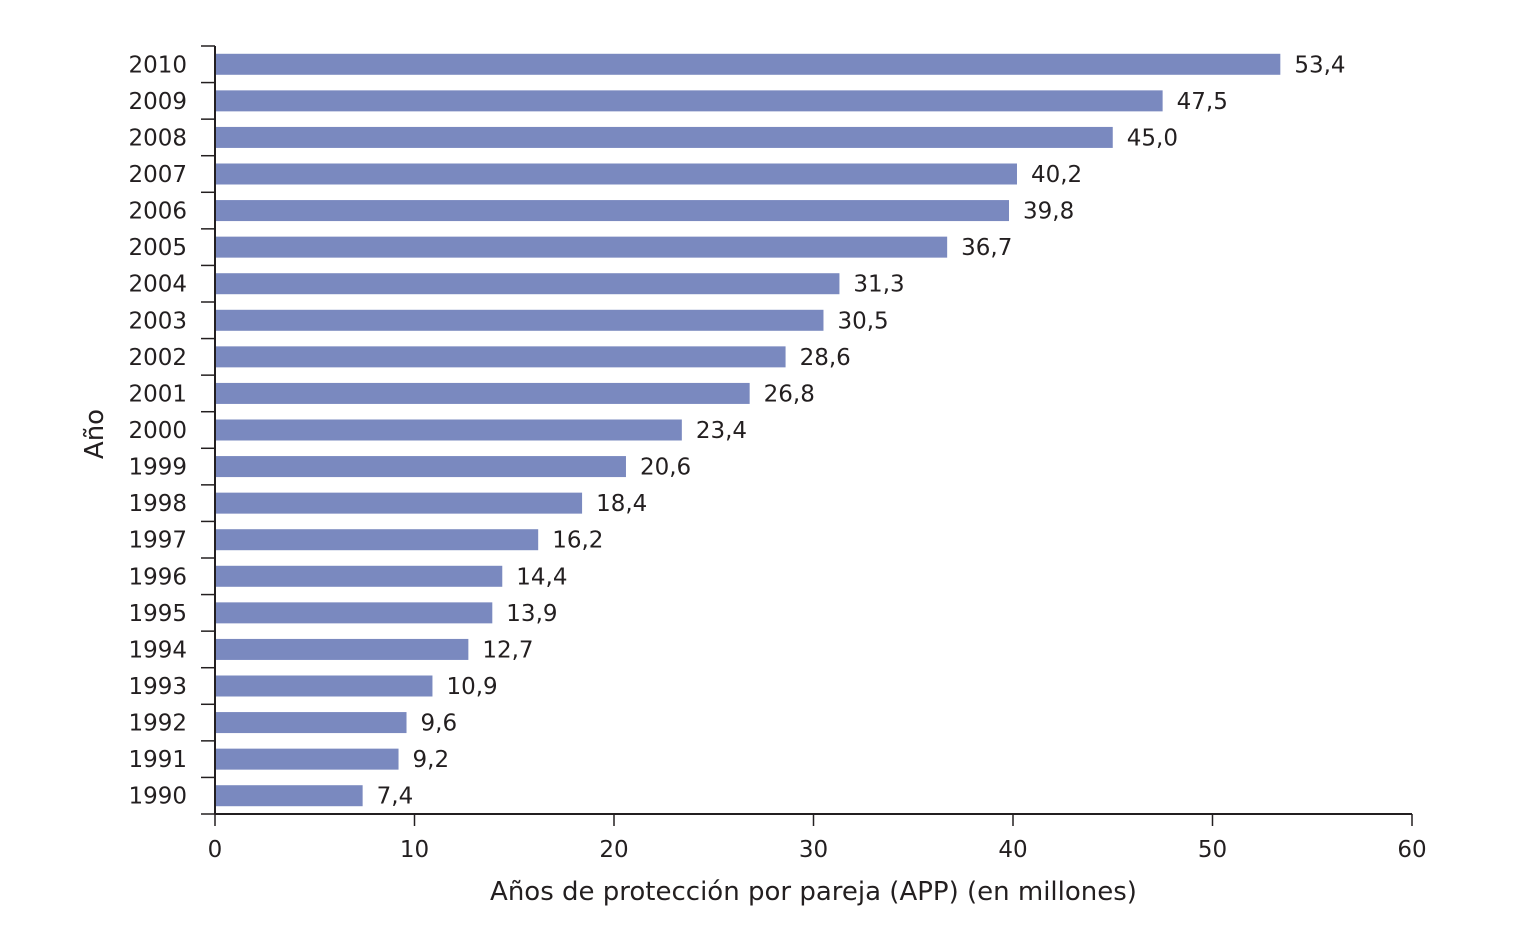  What do you see at coordinates (420, 467) in the screenshot?
I see `bar-1999` at bounding box center [420, 467].